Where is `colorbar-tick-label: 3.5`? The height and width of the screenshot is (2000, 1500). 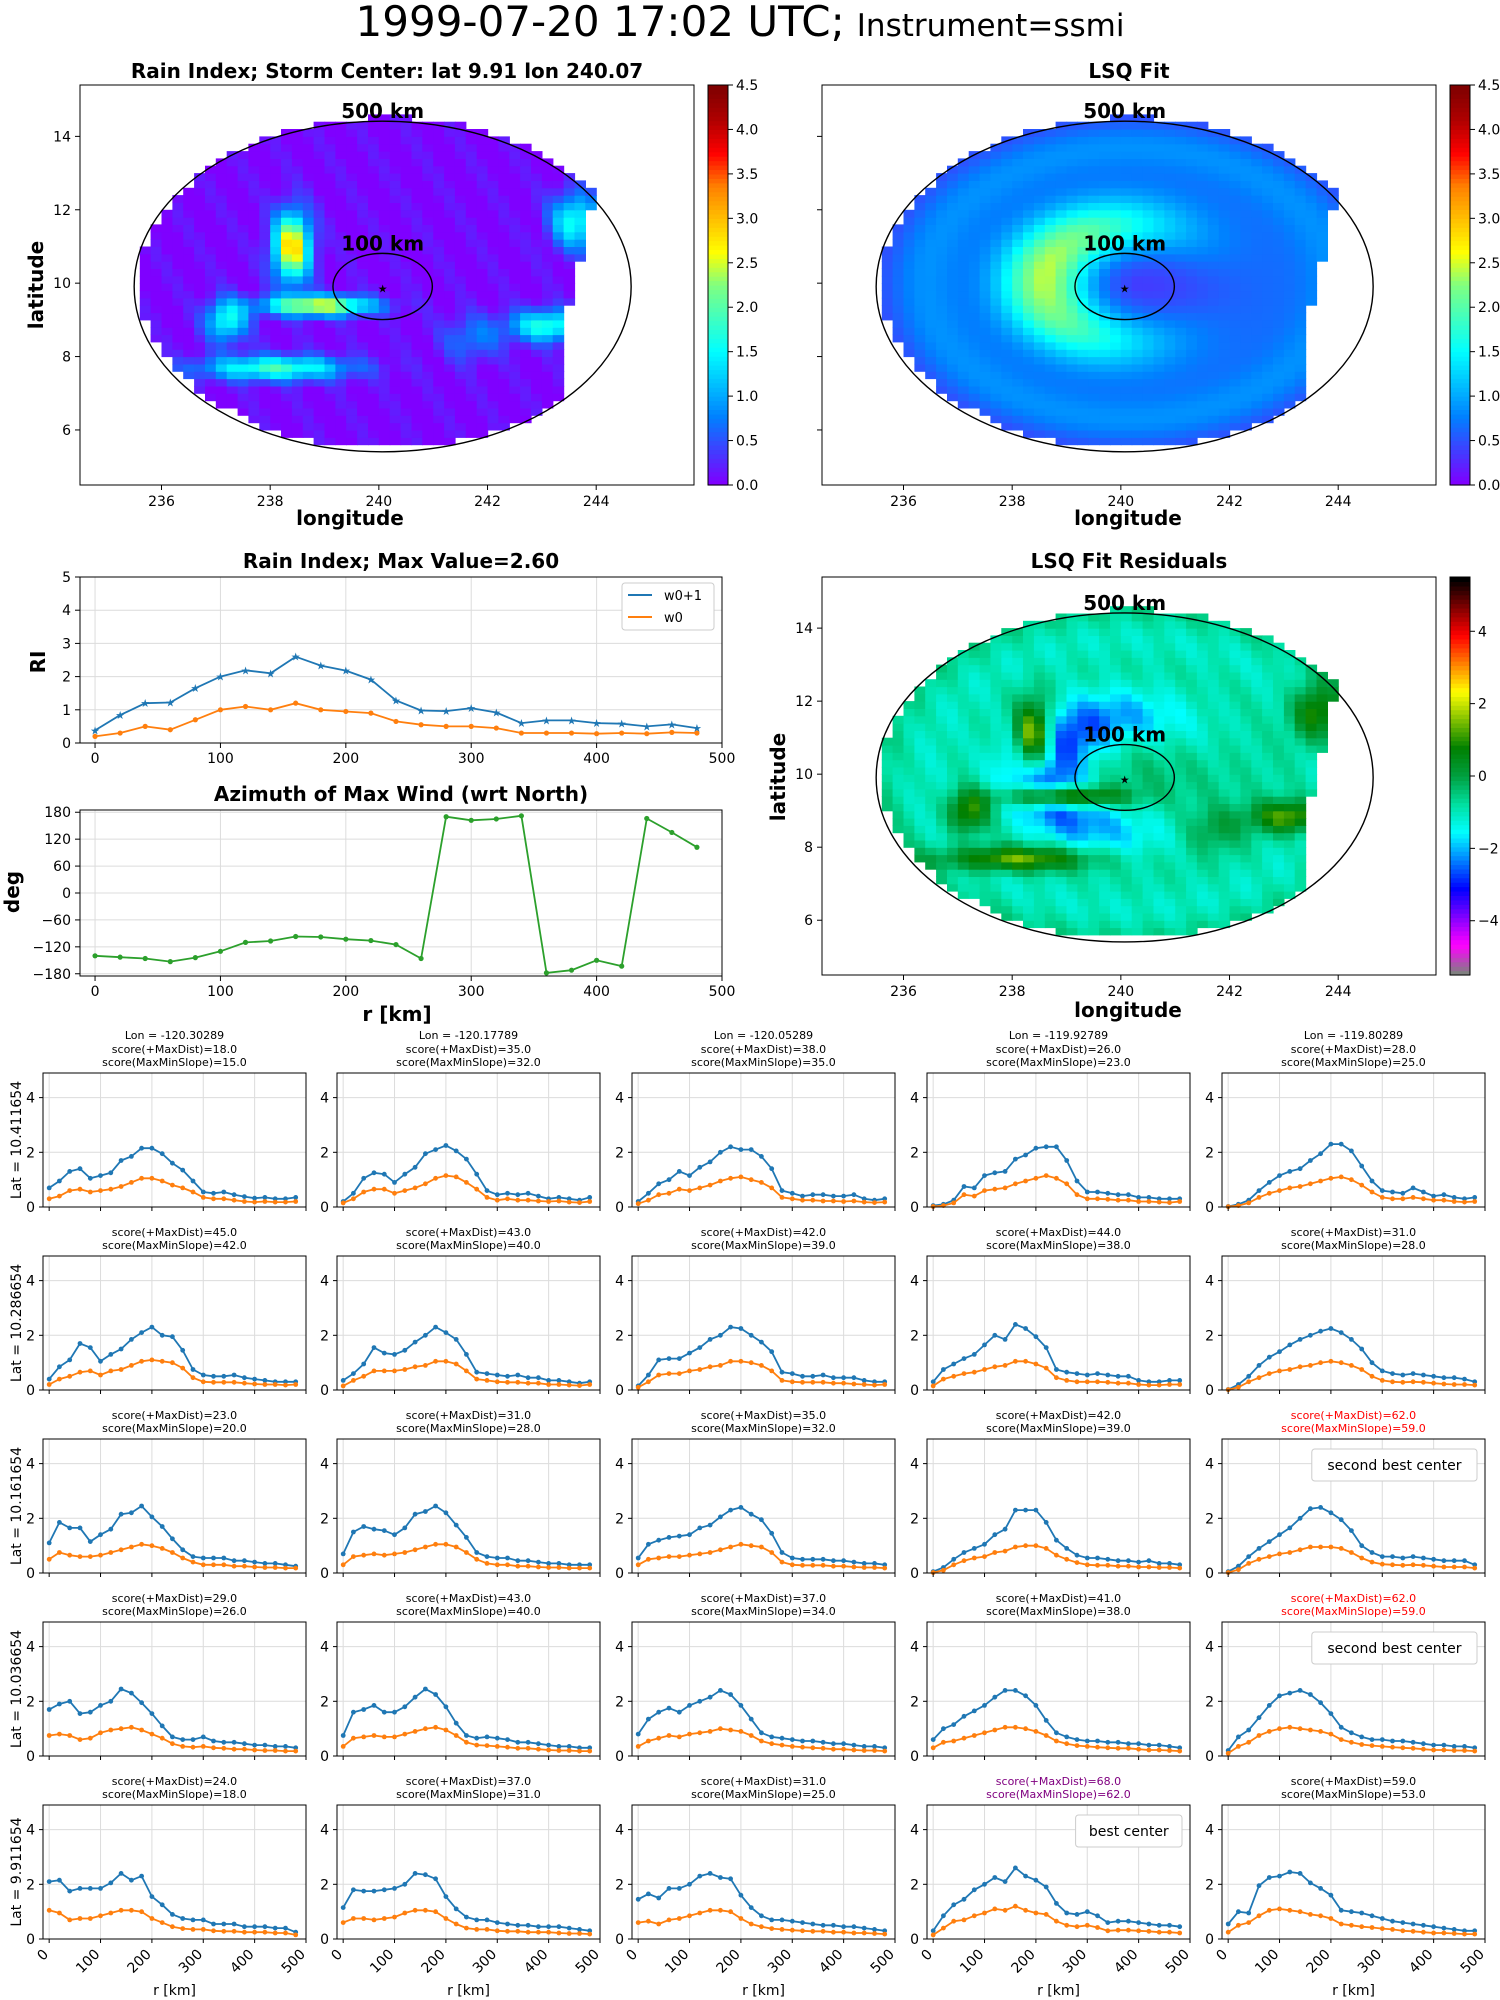
colorbar-tick-label: 3.5 is located at coordinates (747, 175).